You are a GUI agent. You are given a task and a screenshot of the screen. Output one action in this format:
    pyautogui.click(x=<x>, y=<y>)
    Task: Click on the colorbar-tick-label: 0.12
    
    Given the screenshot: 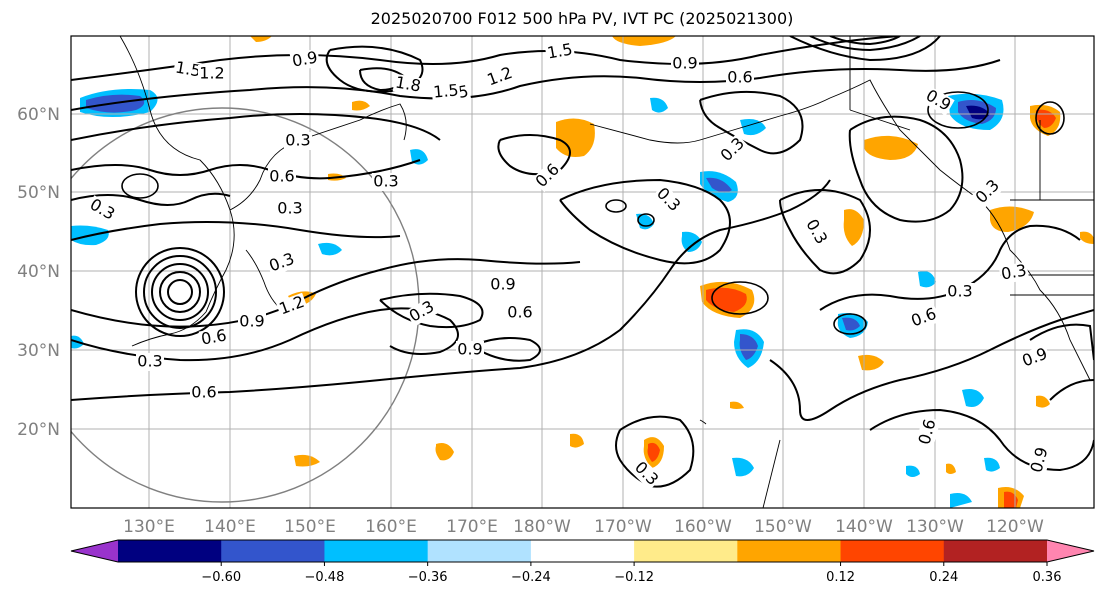 What is the action you would take?
    pyautogui.click(x=840, y=577)
    